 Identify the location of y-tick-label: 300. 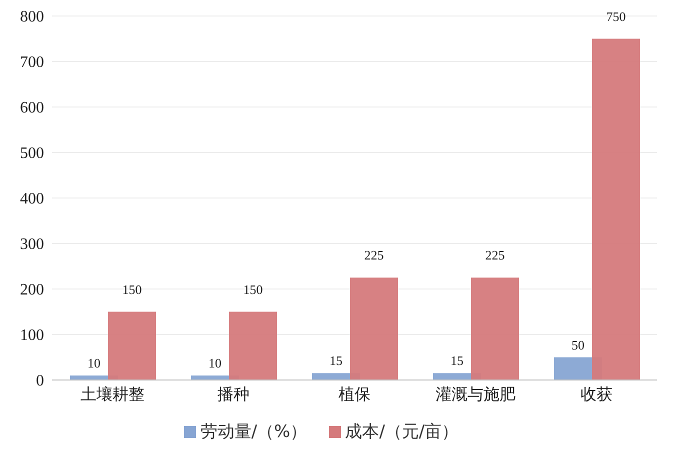
(32, 245).